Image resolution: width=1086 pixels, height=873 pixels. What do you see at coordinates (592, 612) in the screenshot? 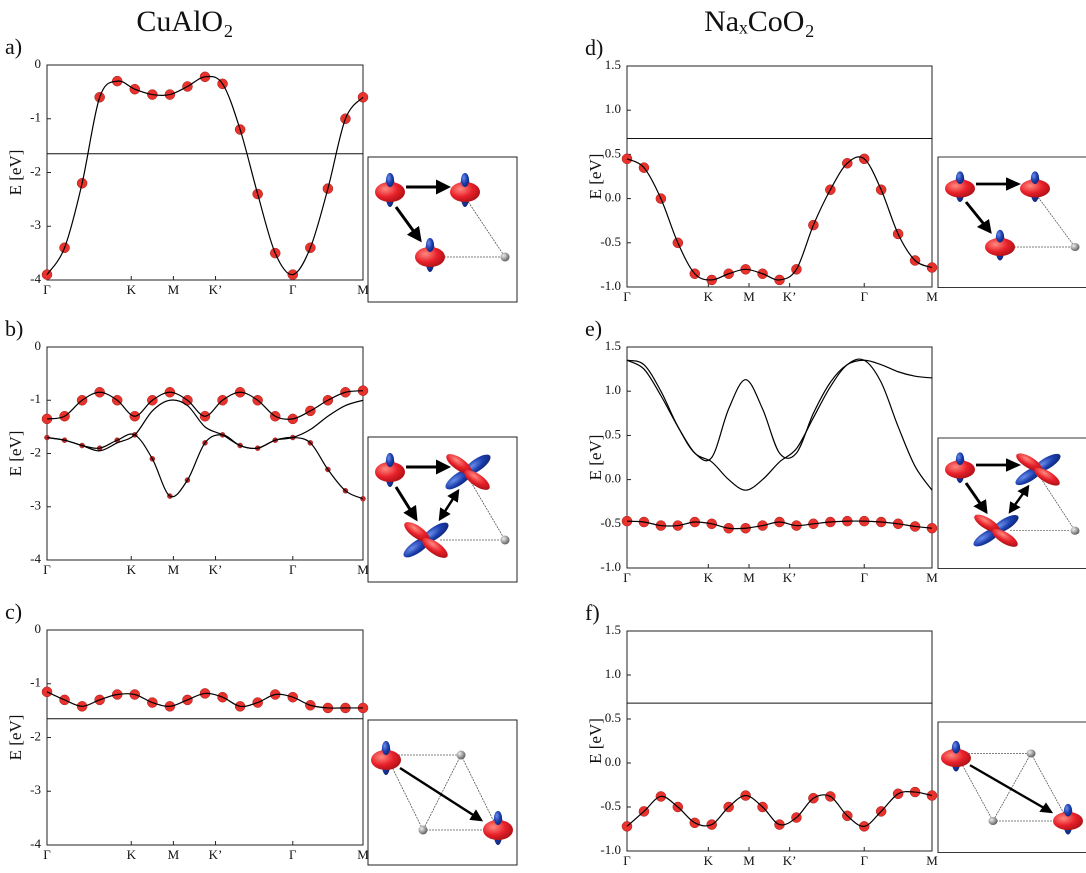
I see `panel-label: f)` at bounding box center [592, 612].